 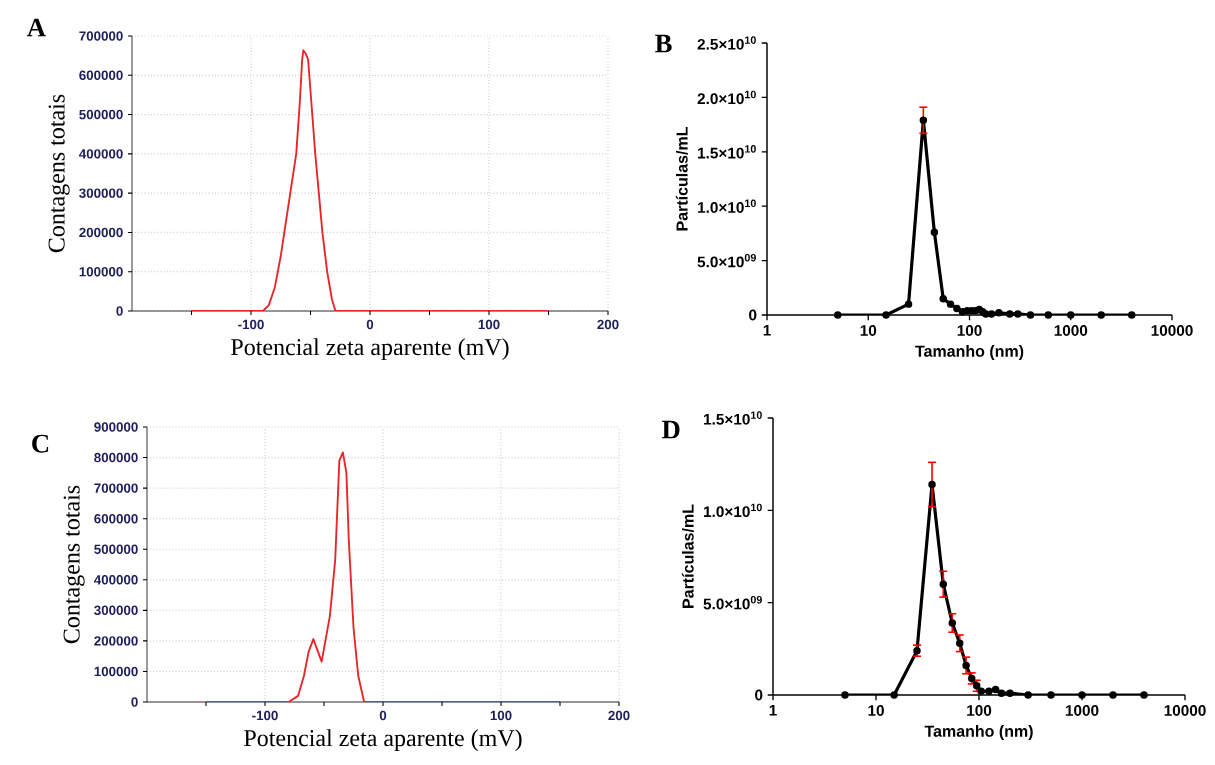 What do you see at coordinates (116, 457) in the screenshot?
I see `y-tick-label: 800000` at bounding box center [116, 457].